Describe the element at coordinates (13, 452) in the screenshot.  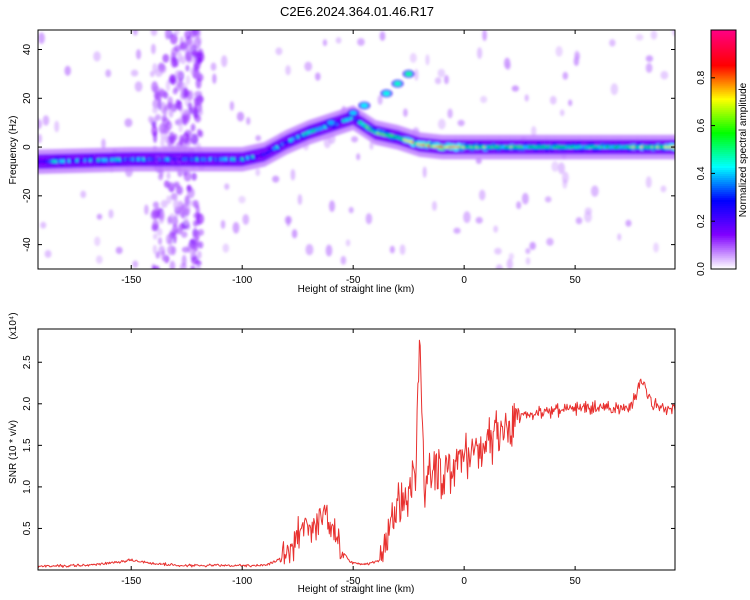
I see `snr-y-label: SNR (10 * v/v)` at that location.